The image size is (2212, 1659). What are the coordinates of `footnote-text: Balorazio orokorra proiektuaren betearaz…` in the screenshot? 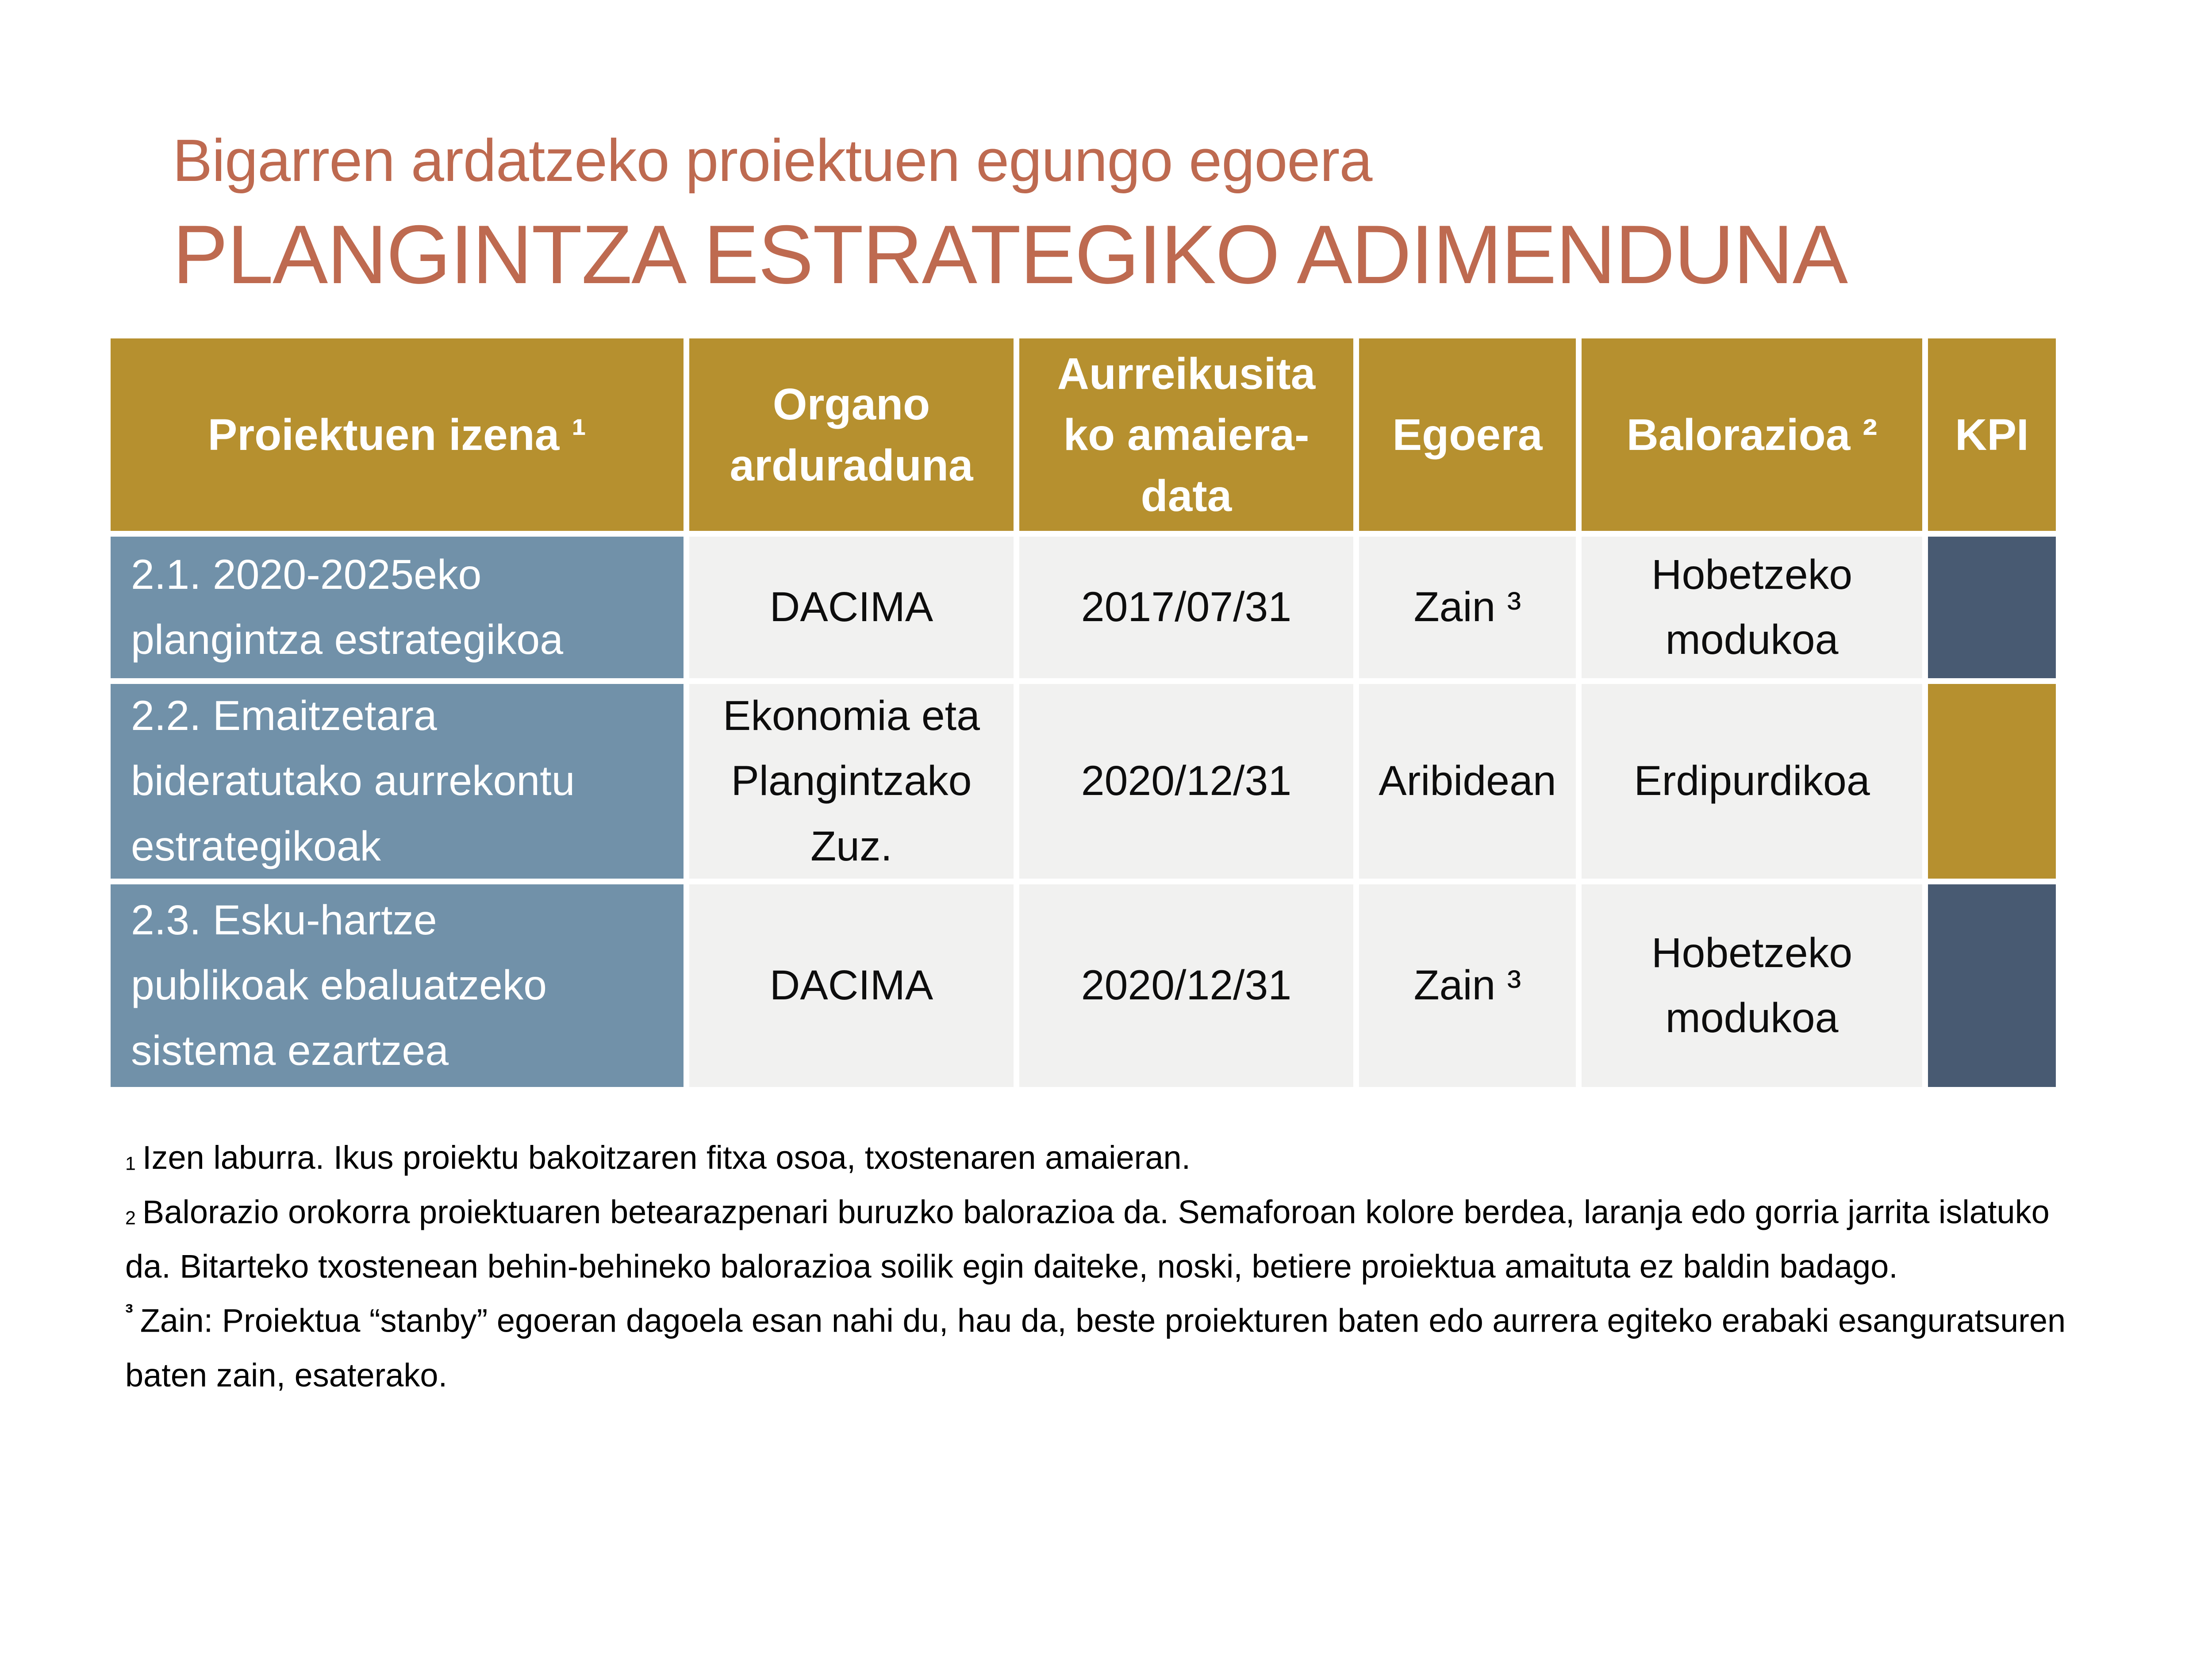 It's located at (1087, 1239).